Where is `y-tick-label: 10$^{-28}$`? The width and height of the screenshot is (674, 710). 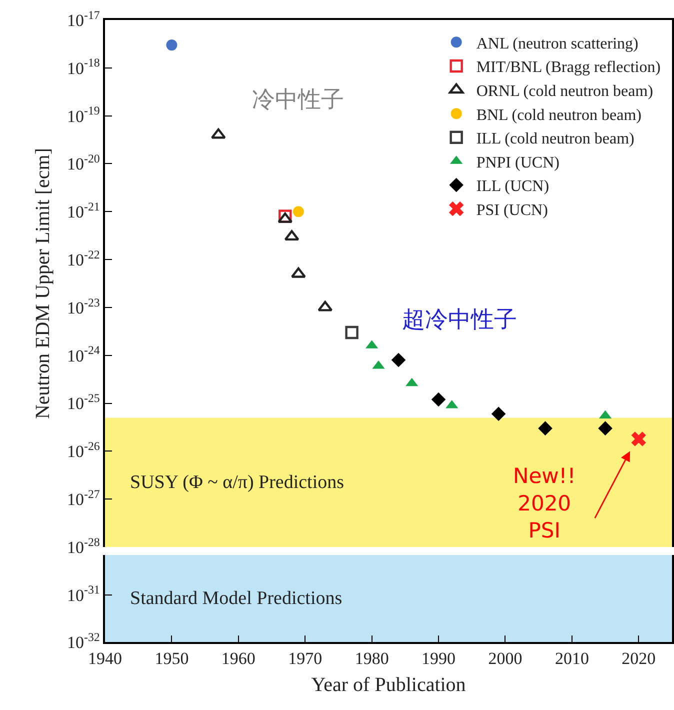 y-tick-label: 10$^{-28}$ is located at coordinates (83, 545).